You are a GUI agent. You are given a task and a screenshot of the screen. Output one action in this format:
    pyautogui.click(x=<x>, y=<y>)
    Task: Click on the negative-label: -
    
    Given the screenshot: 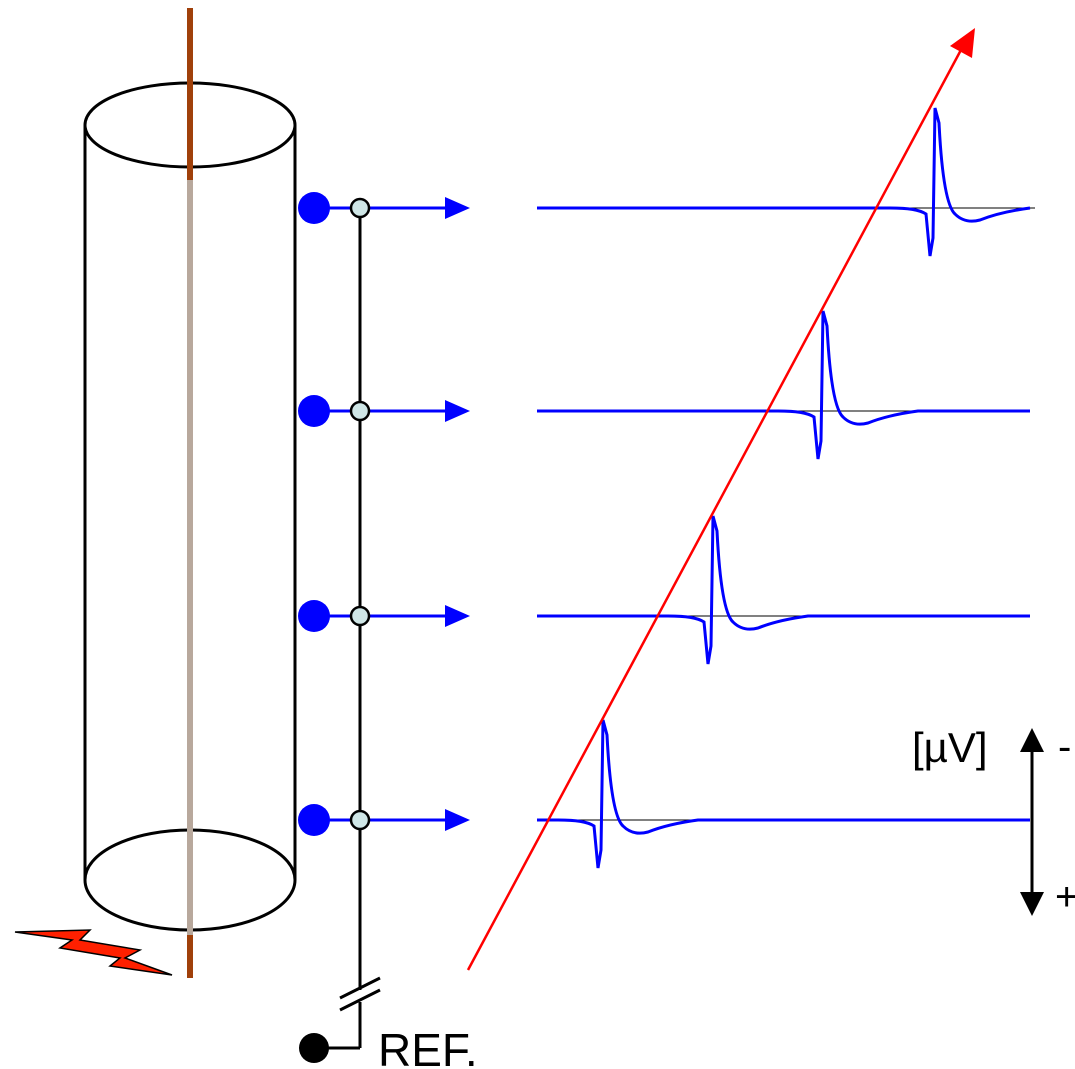 What is the action you would take?
    pyautogui.click(x=1064, y=747)
    